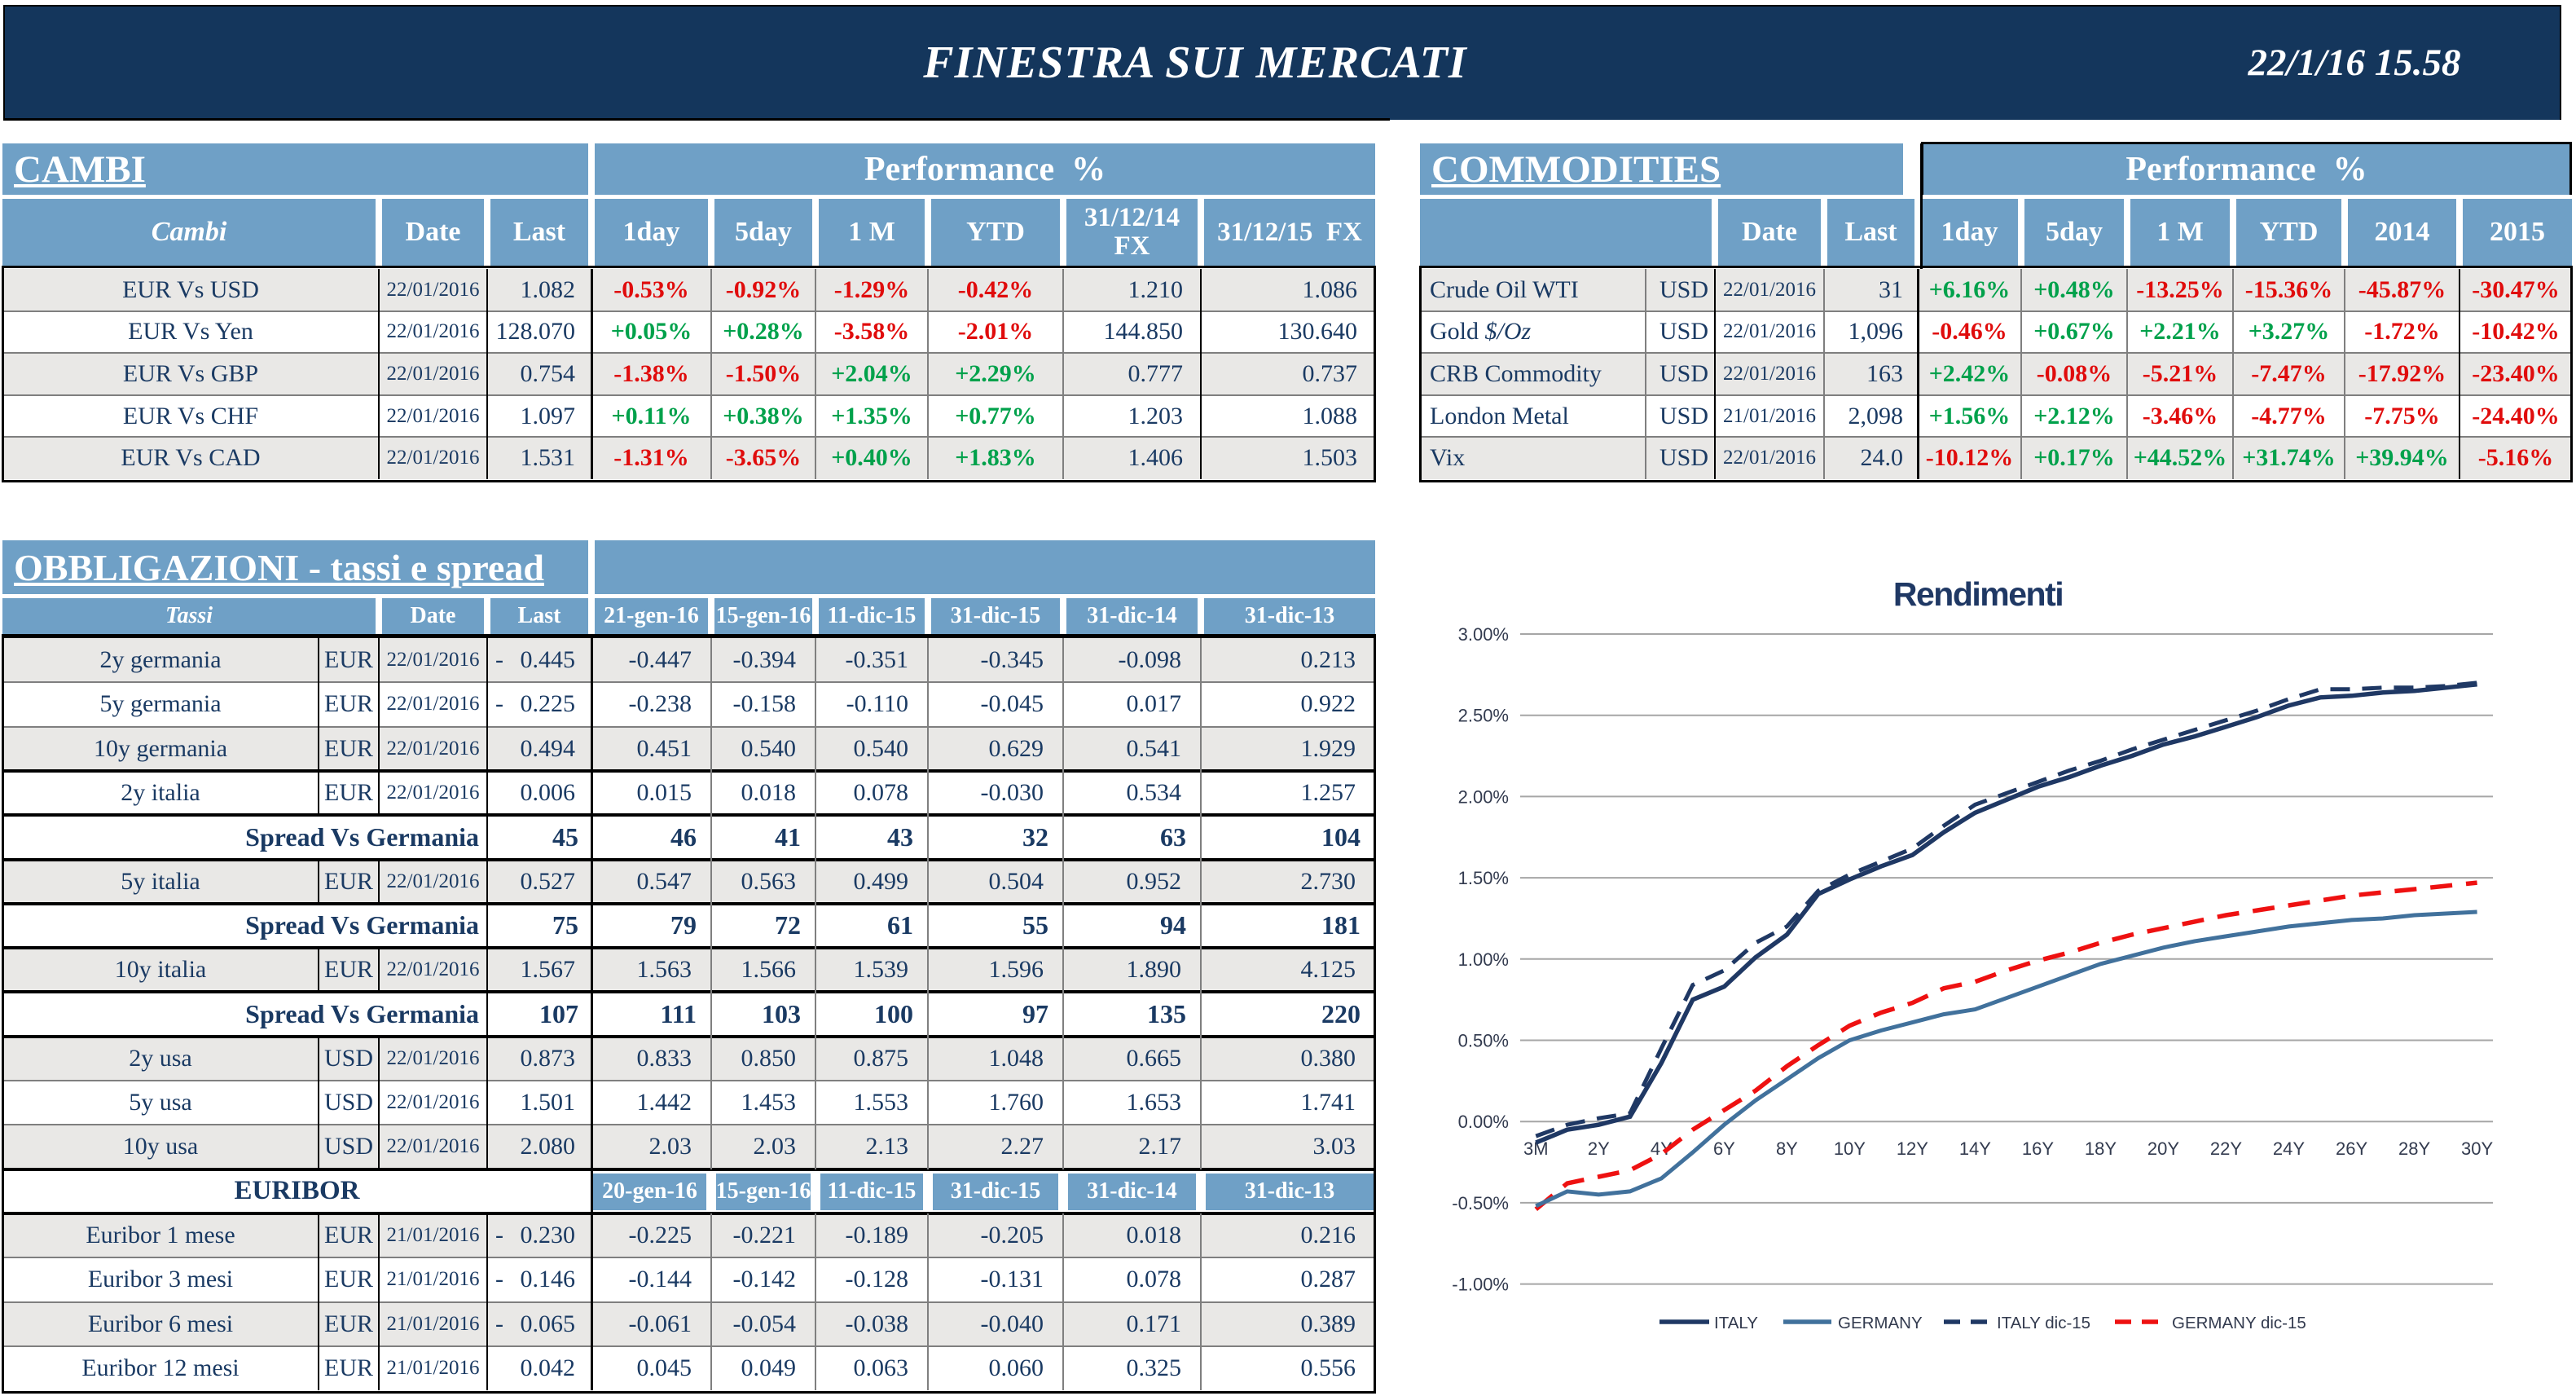 The image size is (2576, 1396). Describe the element at coordinates (2414, 1148) in the screenshot. I see `svg-text: 28Y` at that location.